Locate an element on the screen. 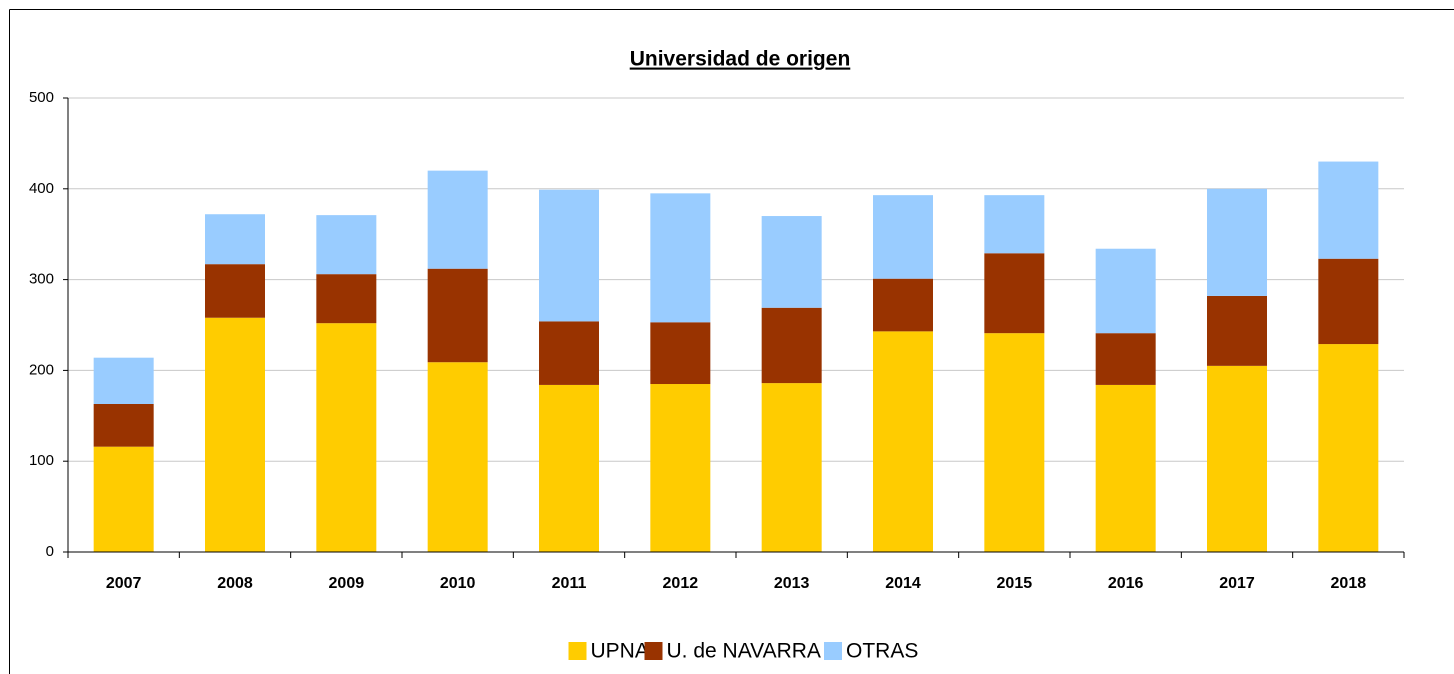 Image resolution: width=1454 pixels, height=674 pixels. y-tick-label: 300 is located at coordinates (41, 279).